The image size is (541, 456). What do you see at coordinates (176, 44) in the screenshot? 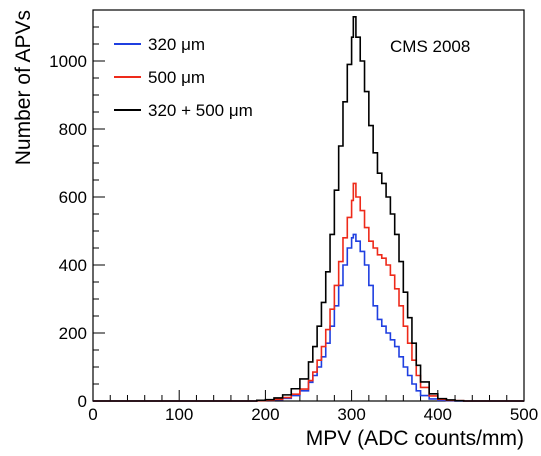
I see `legend-label: 320 μm` at bounding box center [176, 44].